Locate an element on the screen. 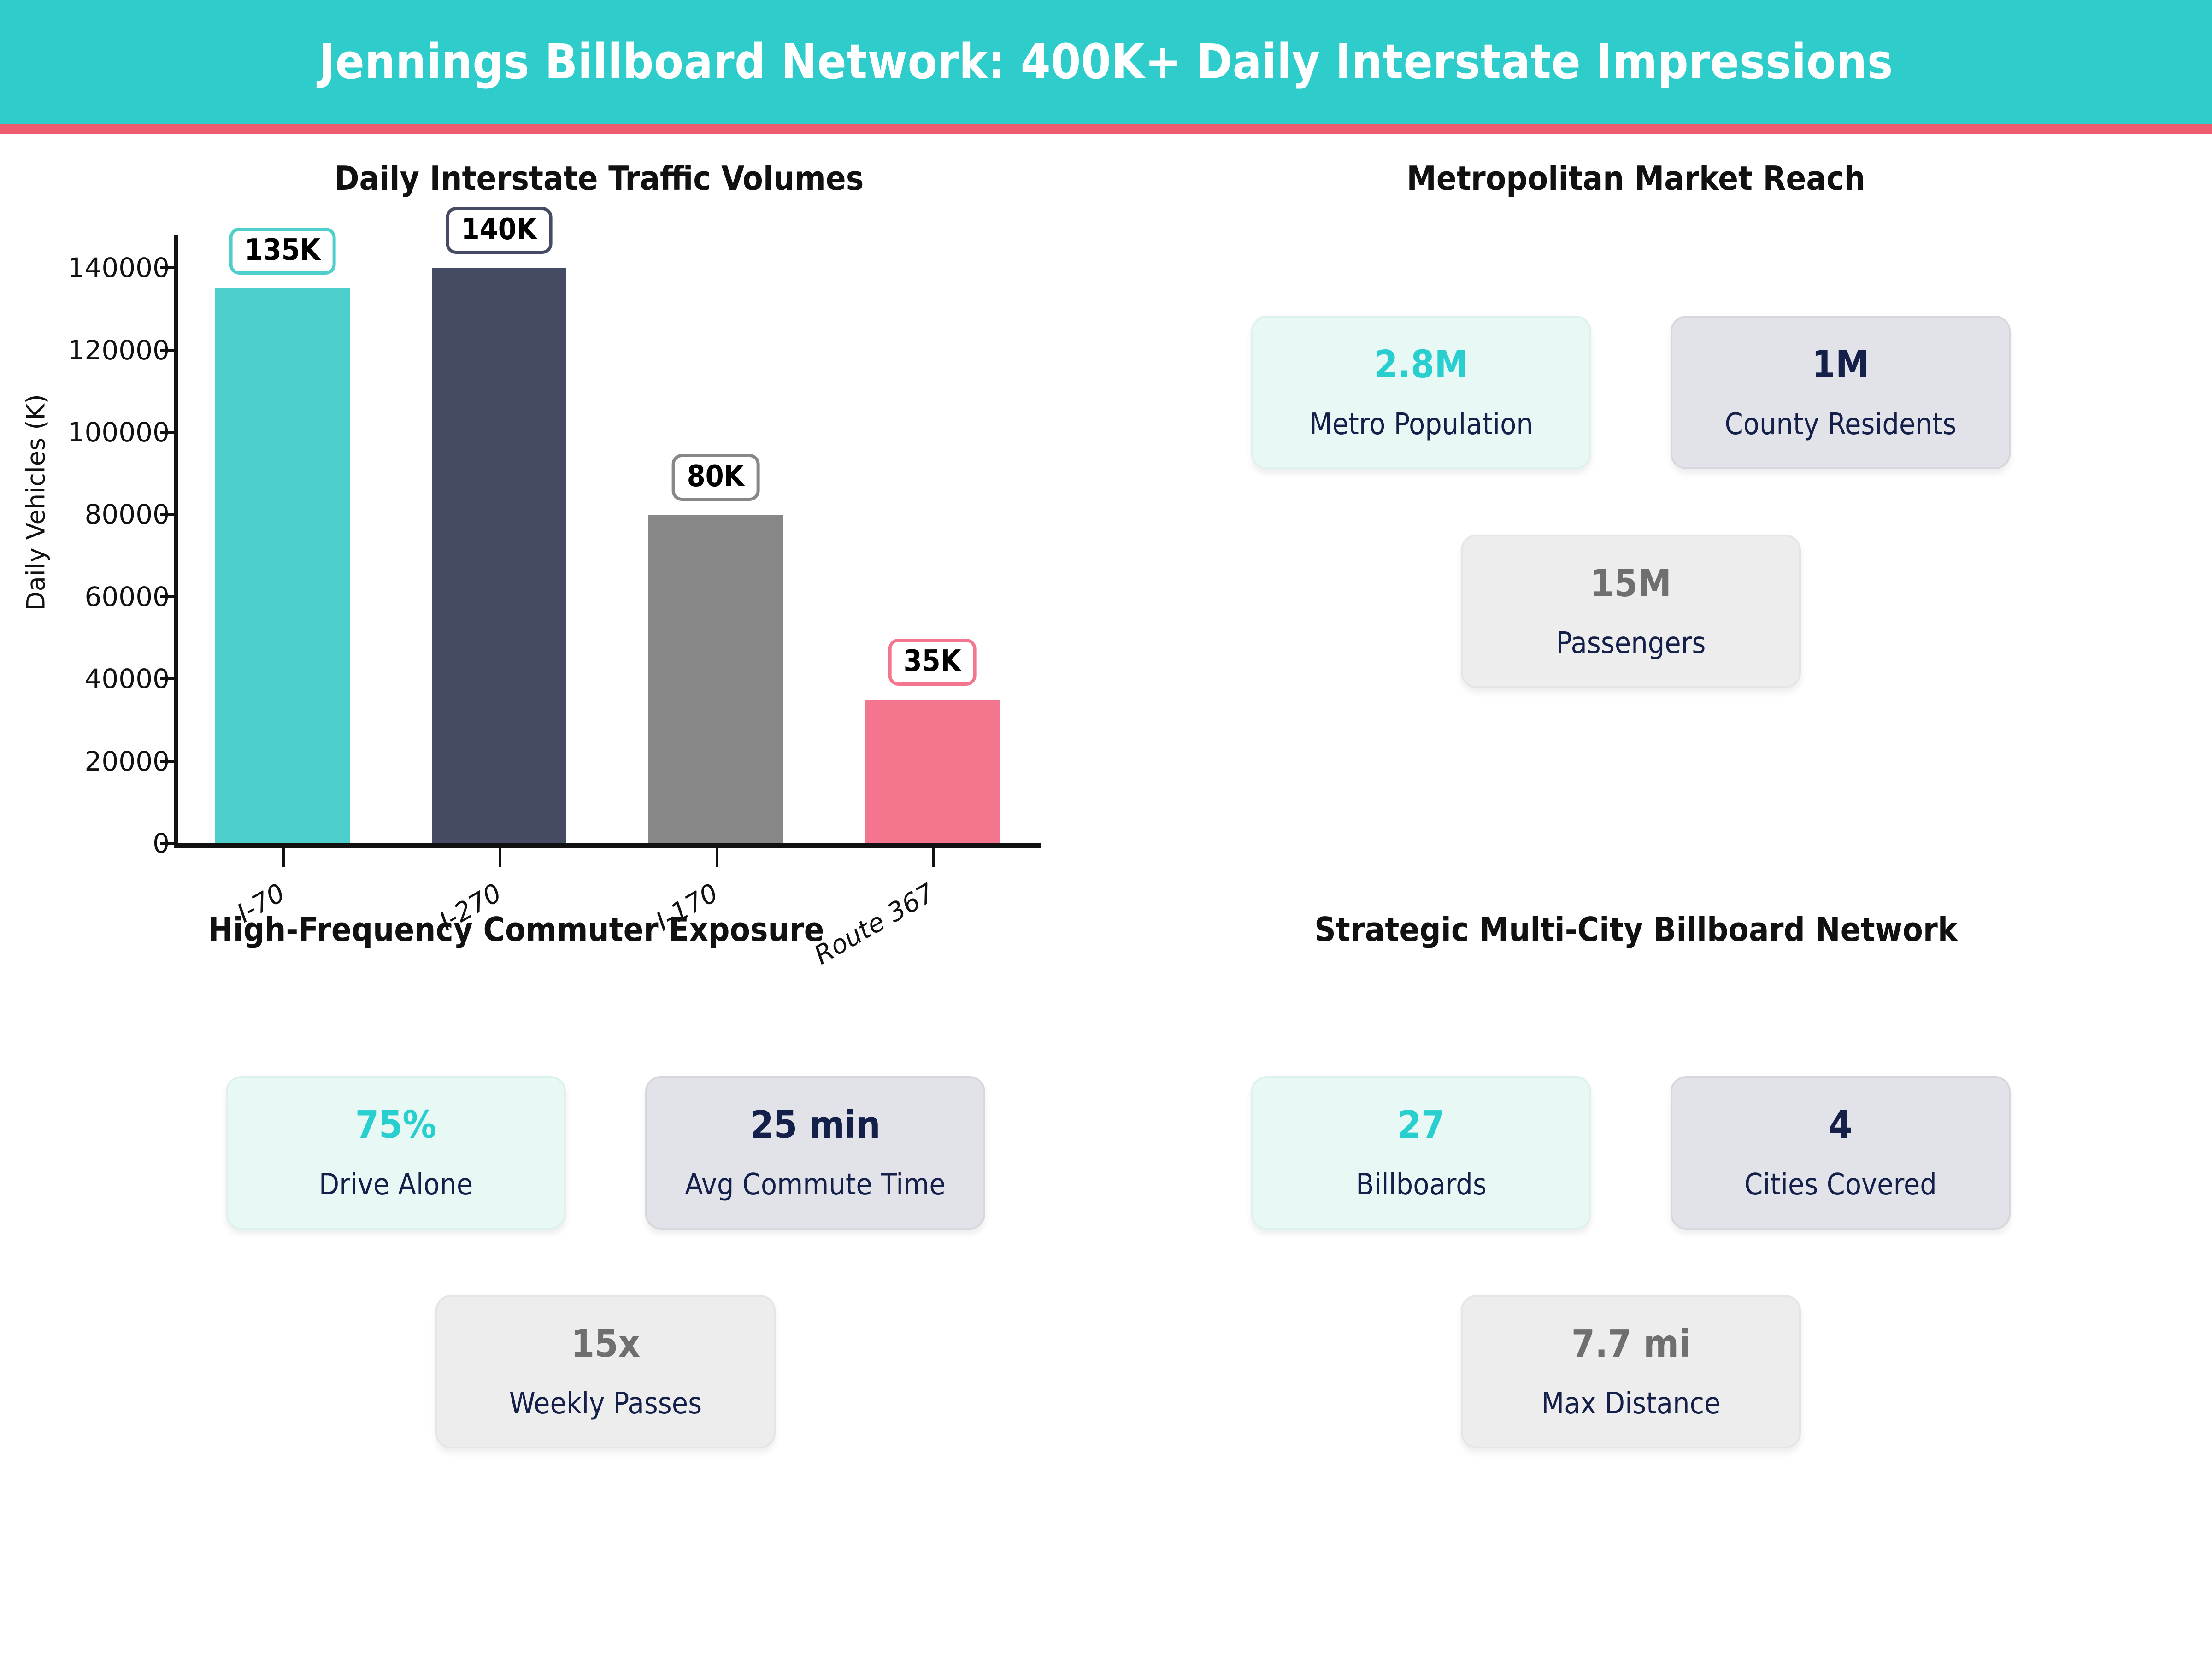  bar-route-367: 35K is located at coordinates (932, 740).